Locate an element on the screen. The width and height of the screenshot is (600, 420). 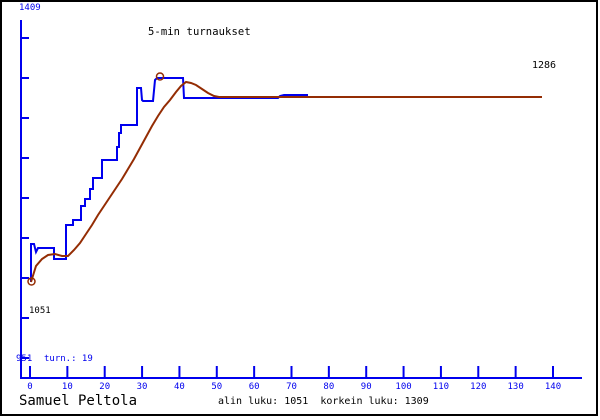
y-axis-max-label: 1409 is located at coordinates (30, 8).